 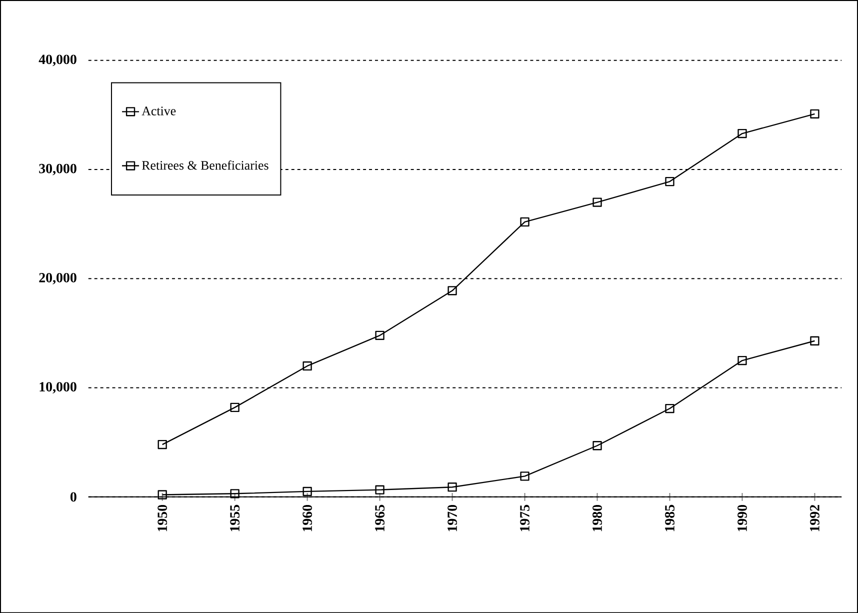 I want to click on x-tick-label: 1990, so click(x=742, y=518).